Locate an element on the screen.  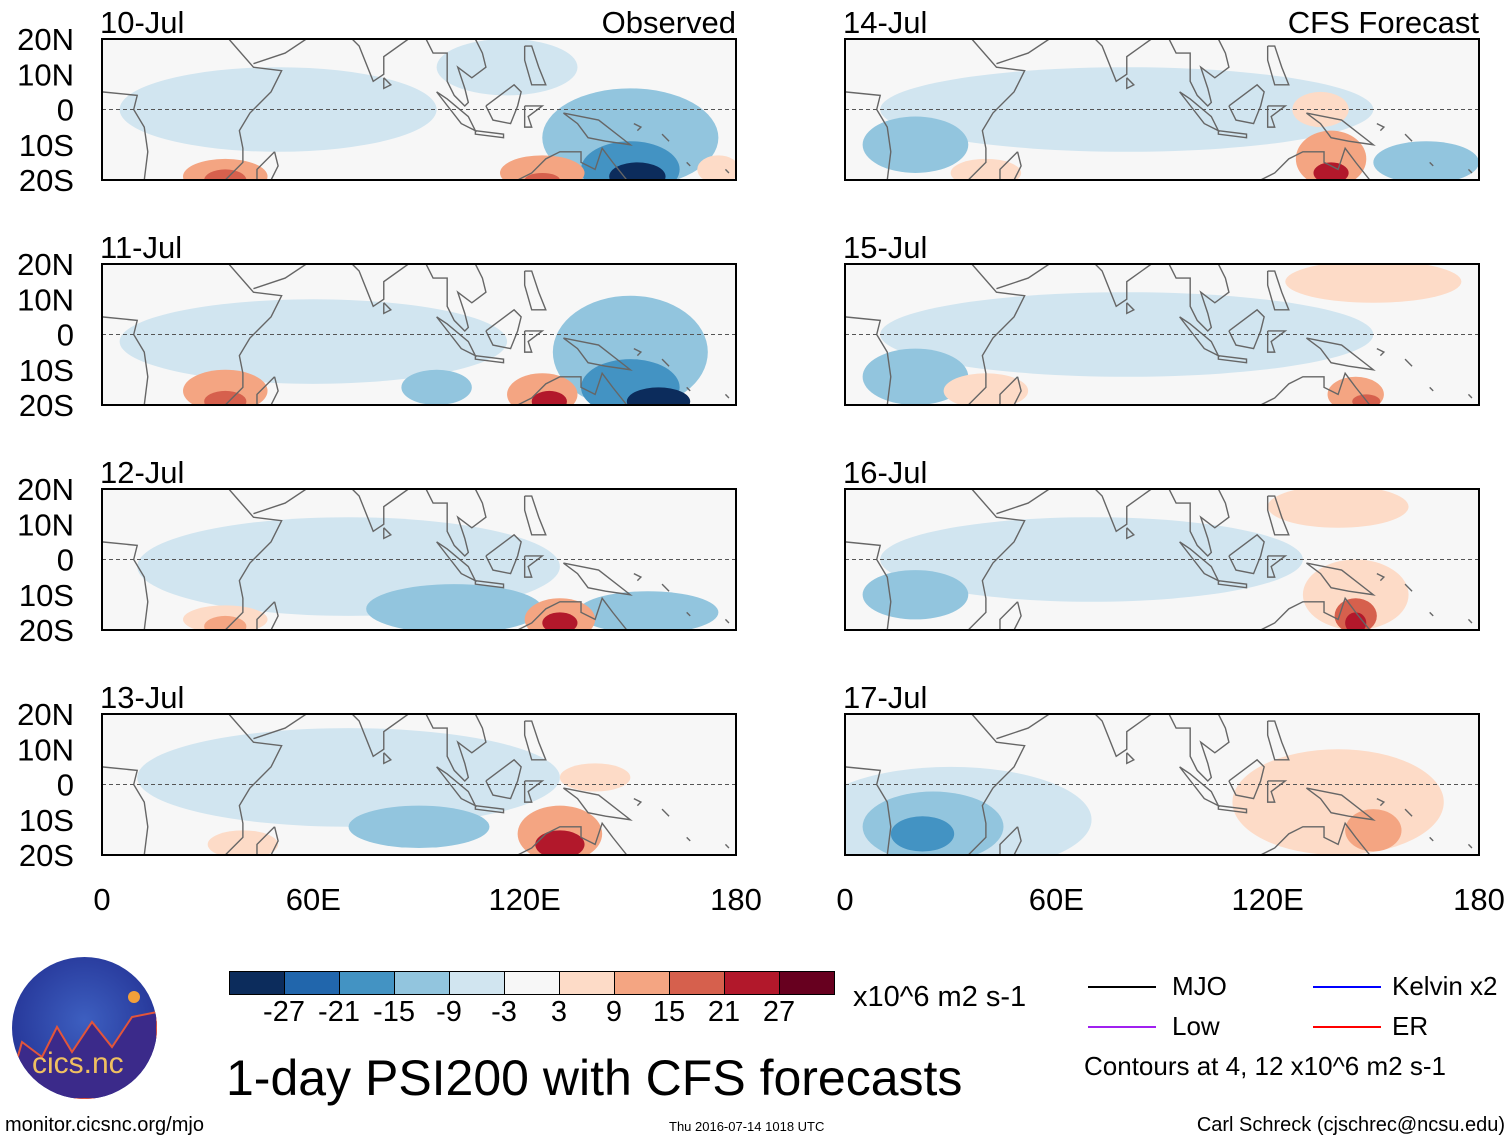
figure-title: 1-day PSI200 with CFS forecasts is located at coordinates (594, 1078).